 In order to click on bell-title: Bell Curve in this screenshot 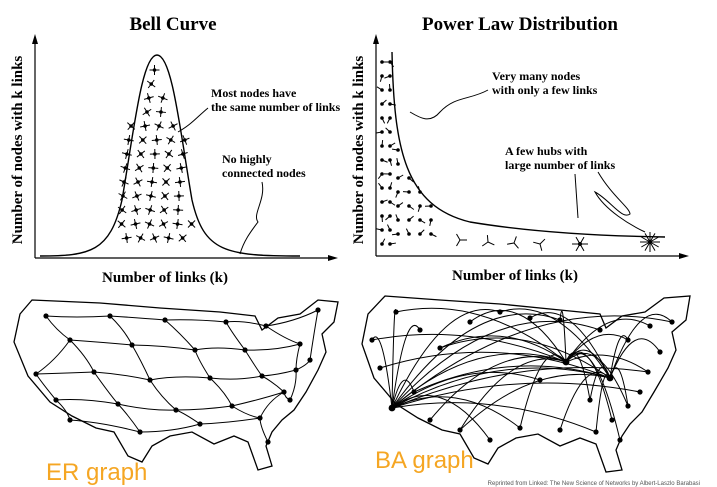, I will do `click(172, 24)`.